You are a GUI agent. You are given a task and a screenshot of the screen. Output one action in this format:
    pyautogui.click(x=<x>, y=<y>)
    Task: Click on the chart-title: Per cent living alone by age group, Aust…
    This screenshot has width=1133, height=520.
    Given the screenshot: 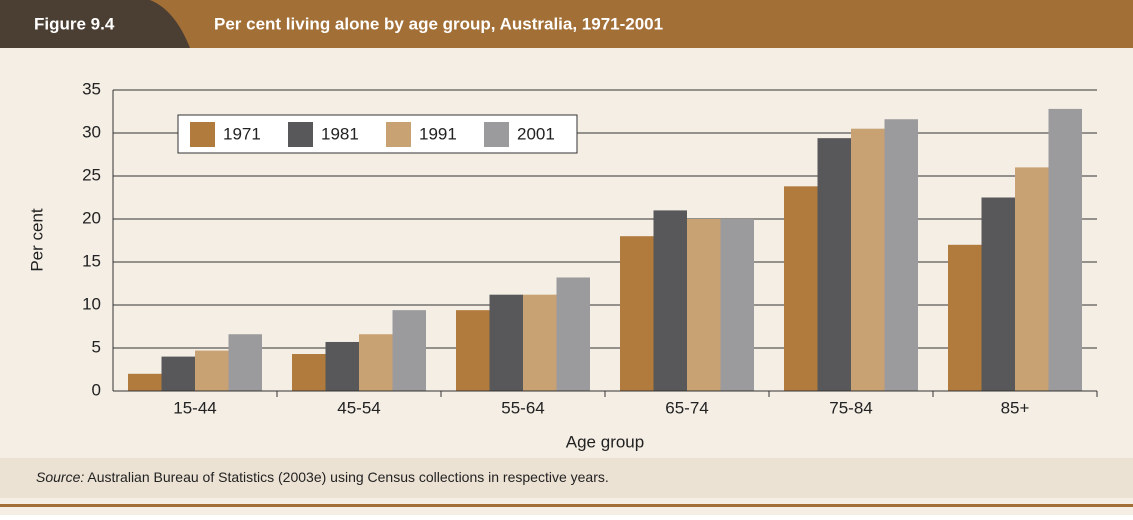 What is the action you would take?
    pyautogui.click(x=438, y=23)
    